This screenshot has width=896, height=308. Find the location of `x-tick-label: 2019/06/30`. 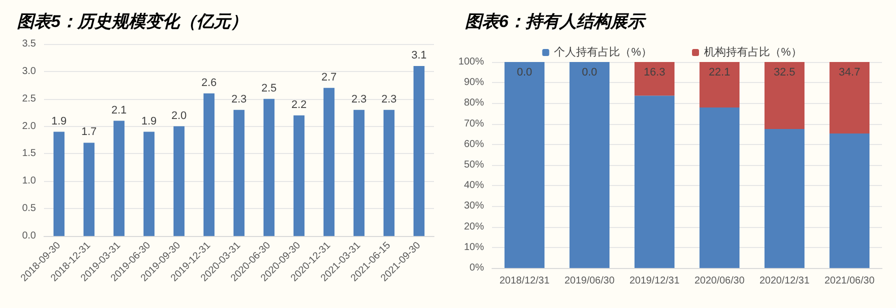

x-tick-label: 2019/06/30 is located at coordinates (589, 281).